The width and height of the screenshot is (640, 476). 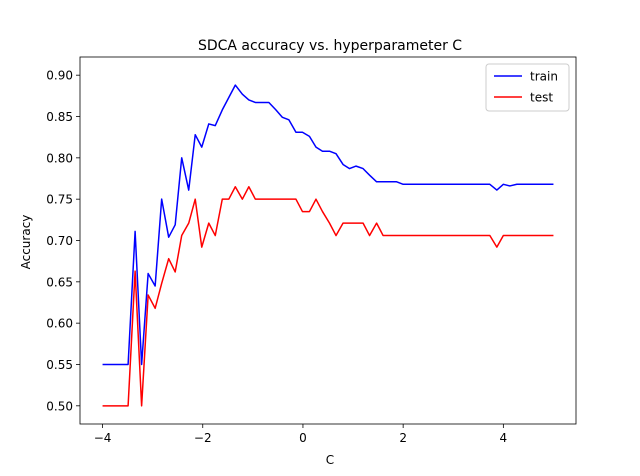 I want to click on legend: train test, so click(x=527, y=87).